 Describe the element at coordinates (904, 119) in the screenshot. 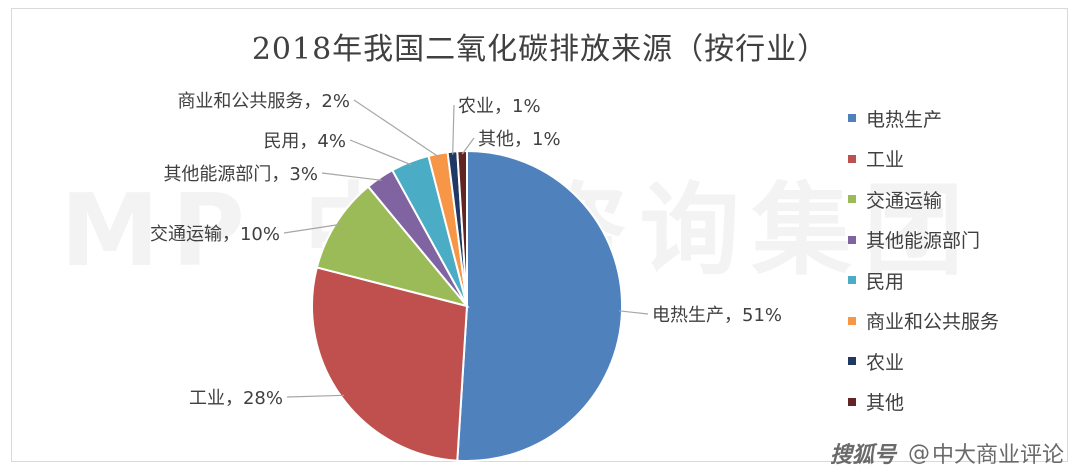

I see `legend-label: 电热生产` at that location.